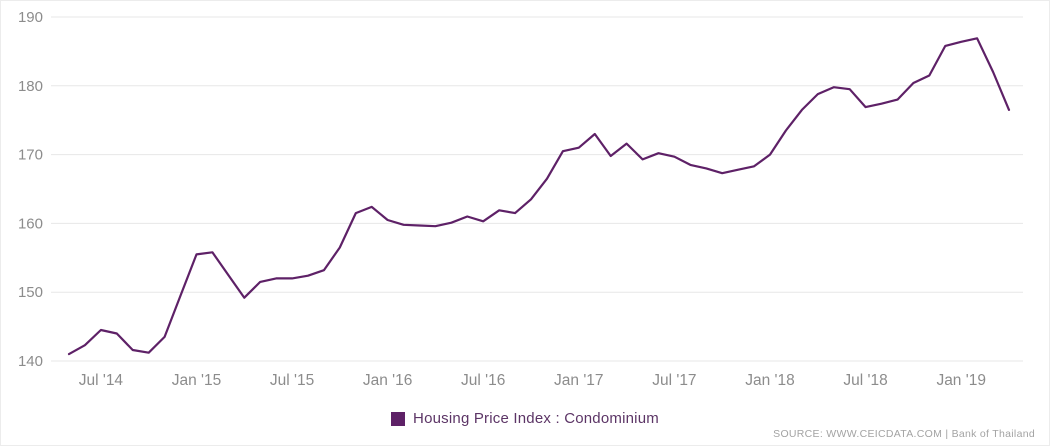 Image resolution: width=1050 pixels, height=446 pixels. I want to click on y-axis-label: 160, so click(30, 223).